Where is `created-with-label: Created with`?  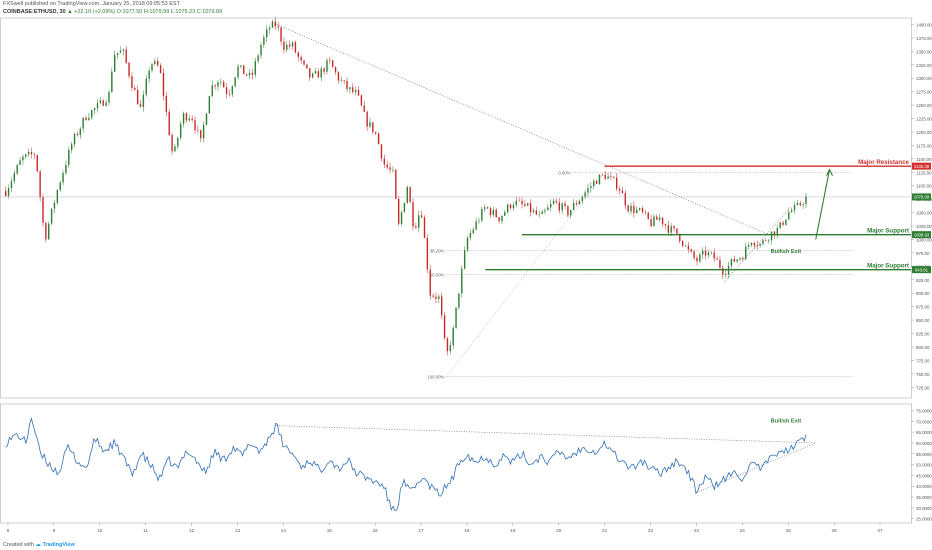
created-with-label: Created with is located at coordinates (18, 545).